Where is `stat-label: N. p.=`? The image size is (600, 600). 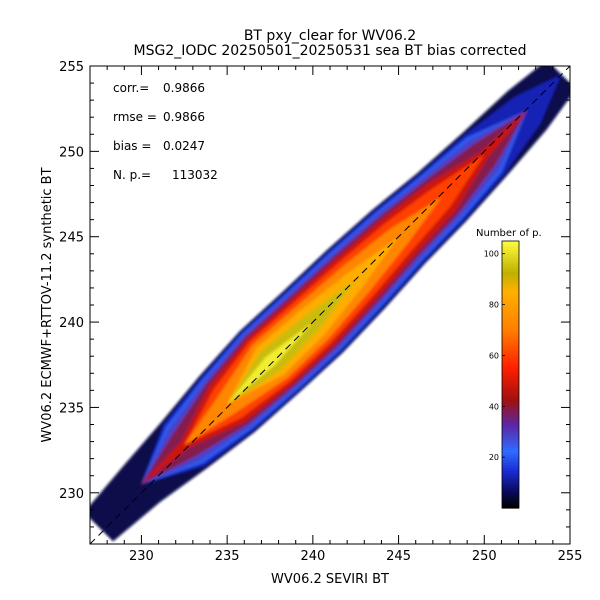 stat-label: N. p.= is located at coordinates (132, 175).